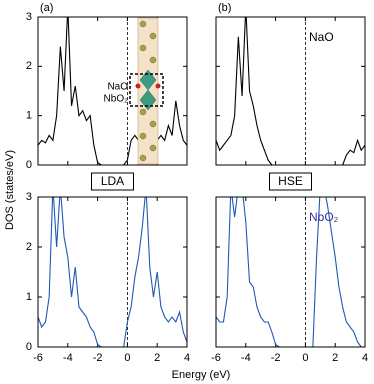 The image size is (374, 384). I want to click on inset-highlight, so click(146, 90).